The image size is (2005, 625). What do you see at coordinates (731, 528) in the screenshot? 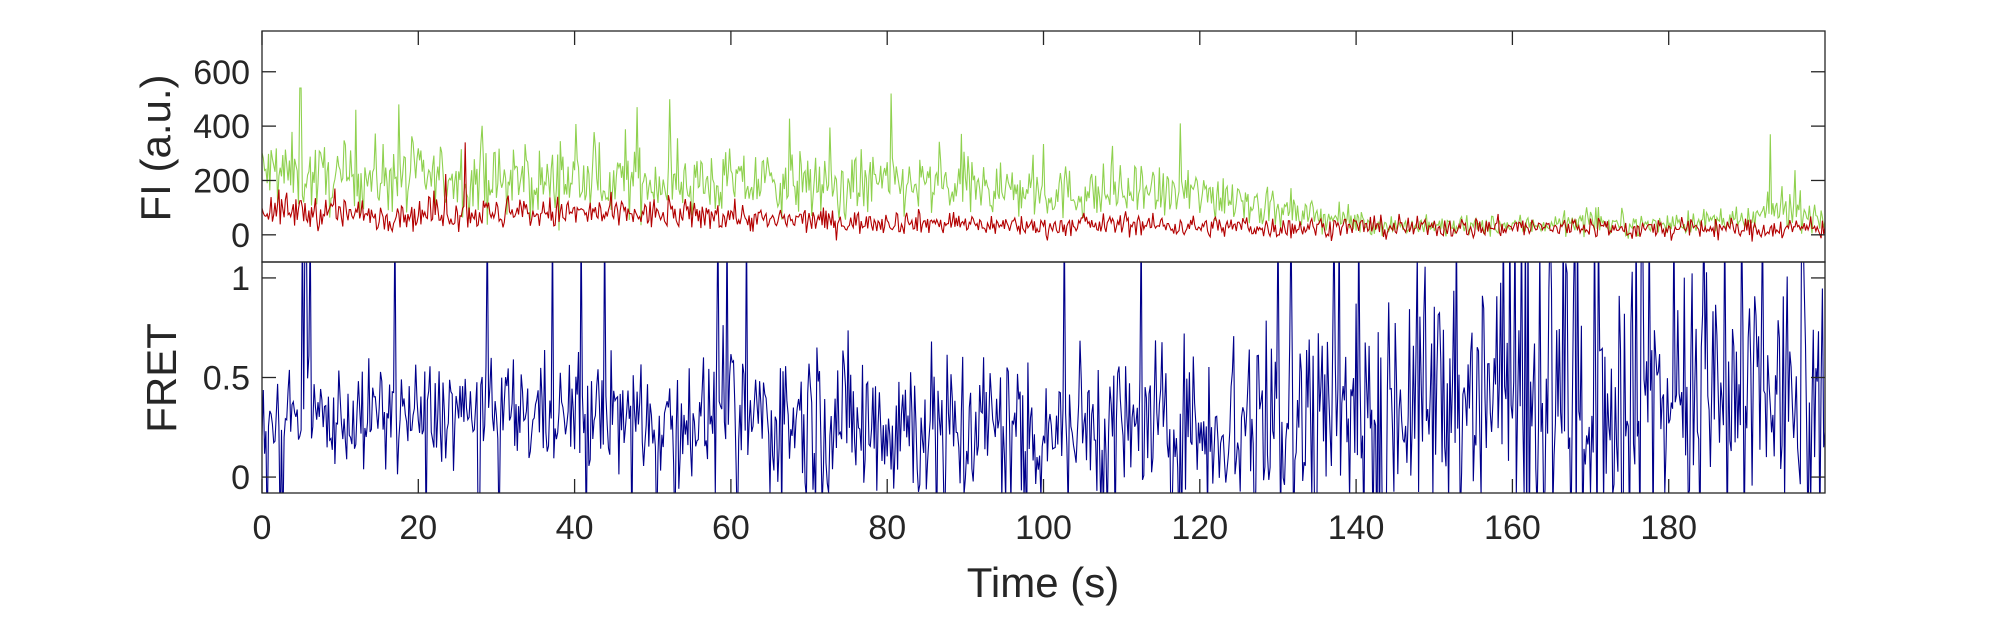
I see `x-tick-label: 60` at bounding box center [731, 528].